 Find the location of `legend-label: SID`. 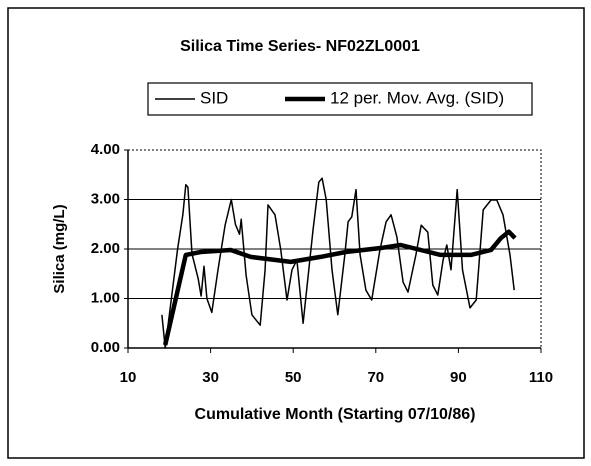

legend-label: SID is located at coordinates (214, 97).